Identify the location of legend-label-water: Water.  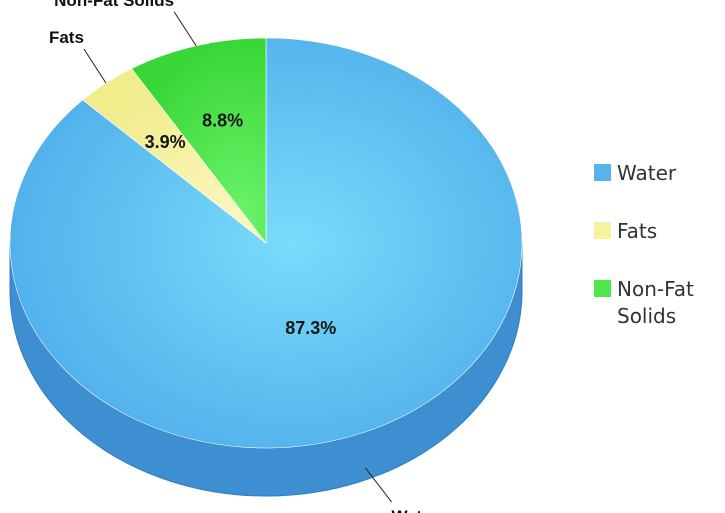
(647, 173).